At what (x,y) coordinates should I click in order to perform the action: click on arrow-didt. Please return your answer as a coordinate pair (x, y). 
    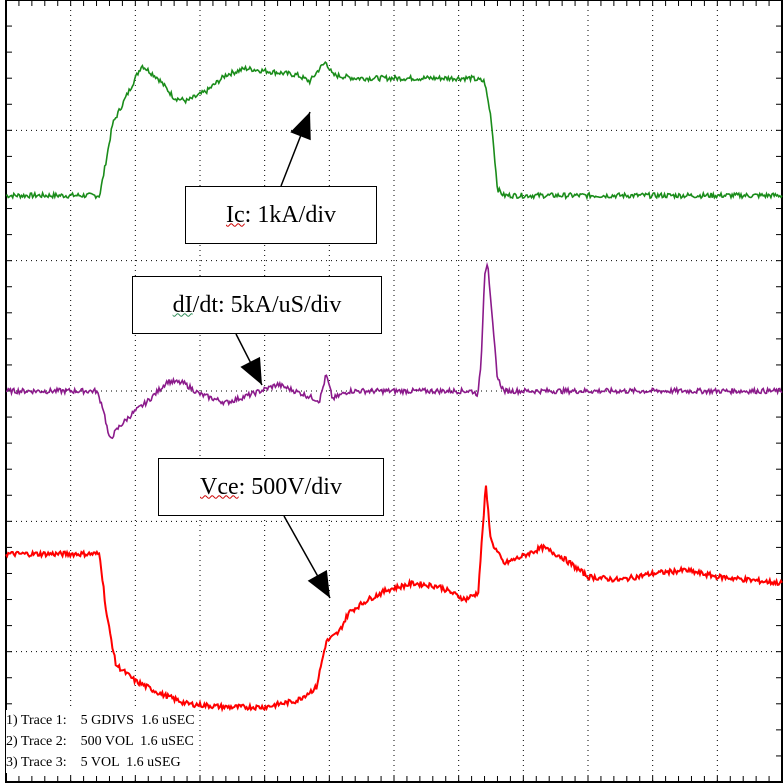
    Looking at the image, I should click on (249, 359).